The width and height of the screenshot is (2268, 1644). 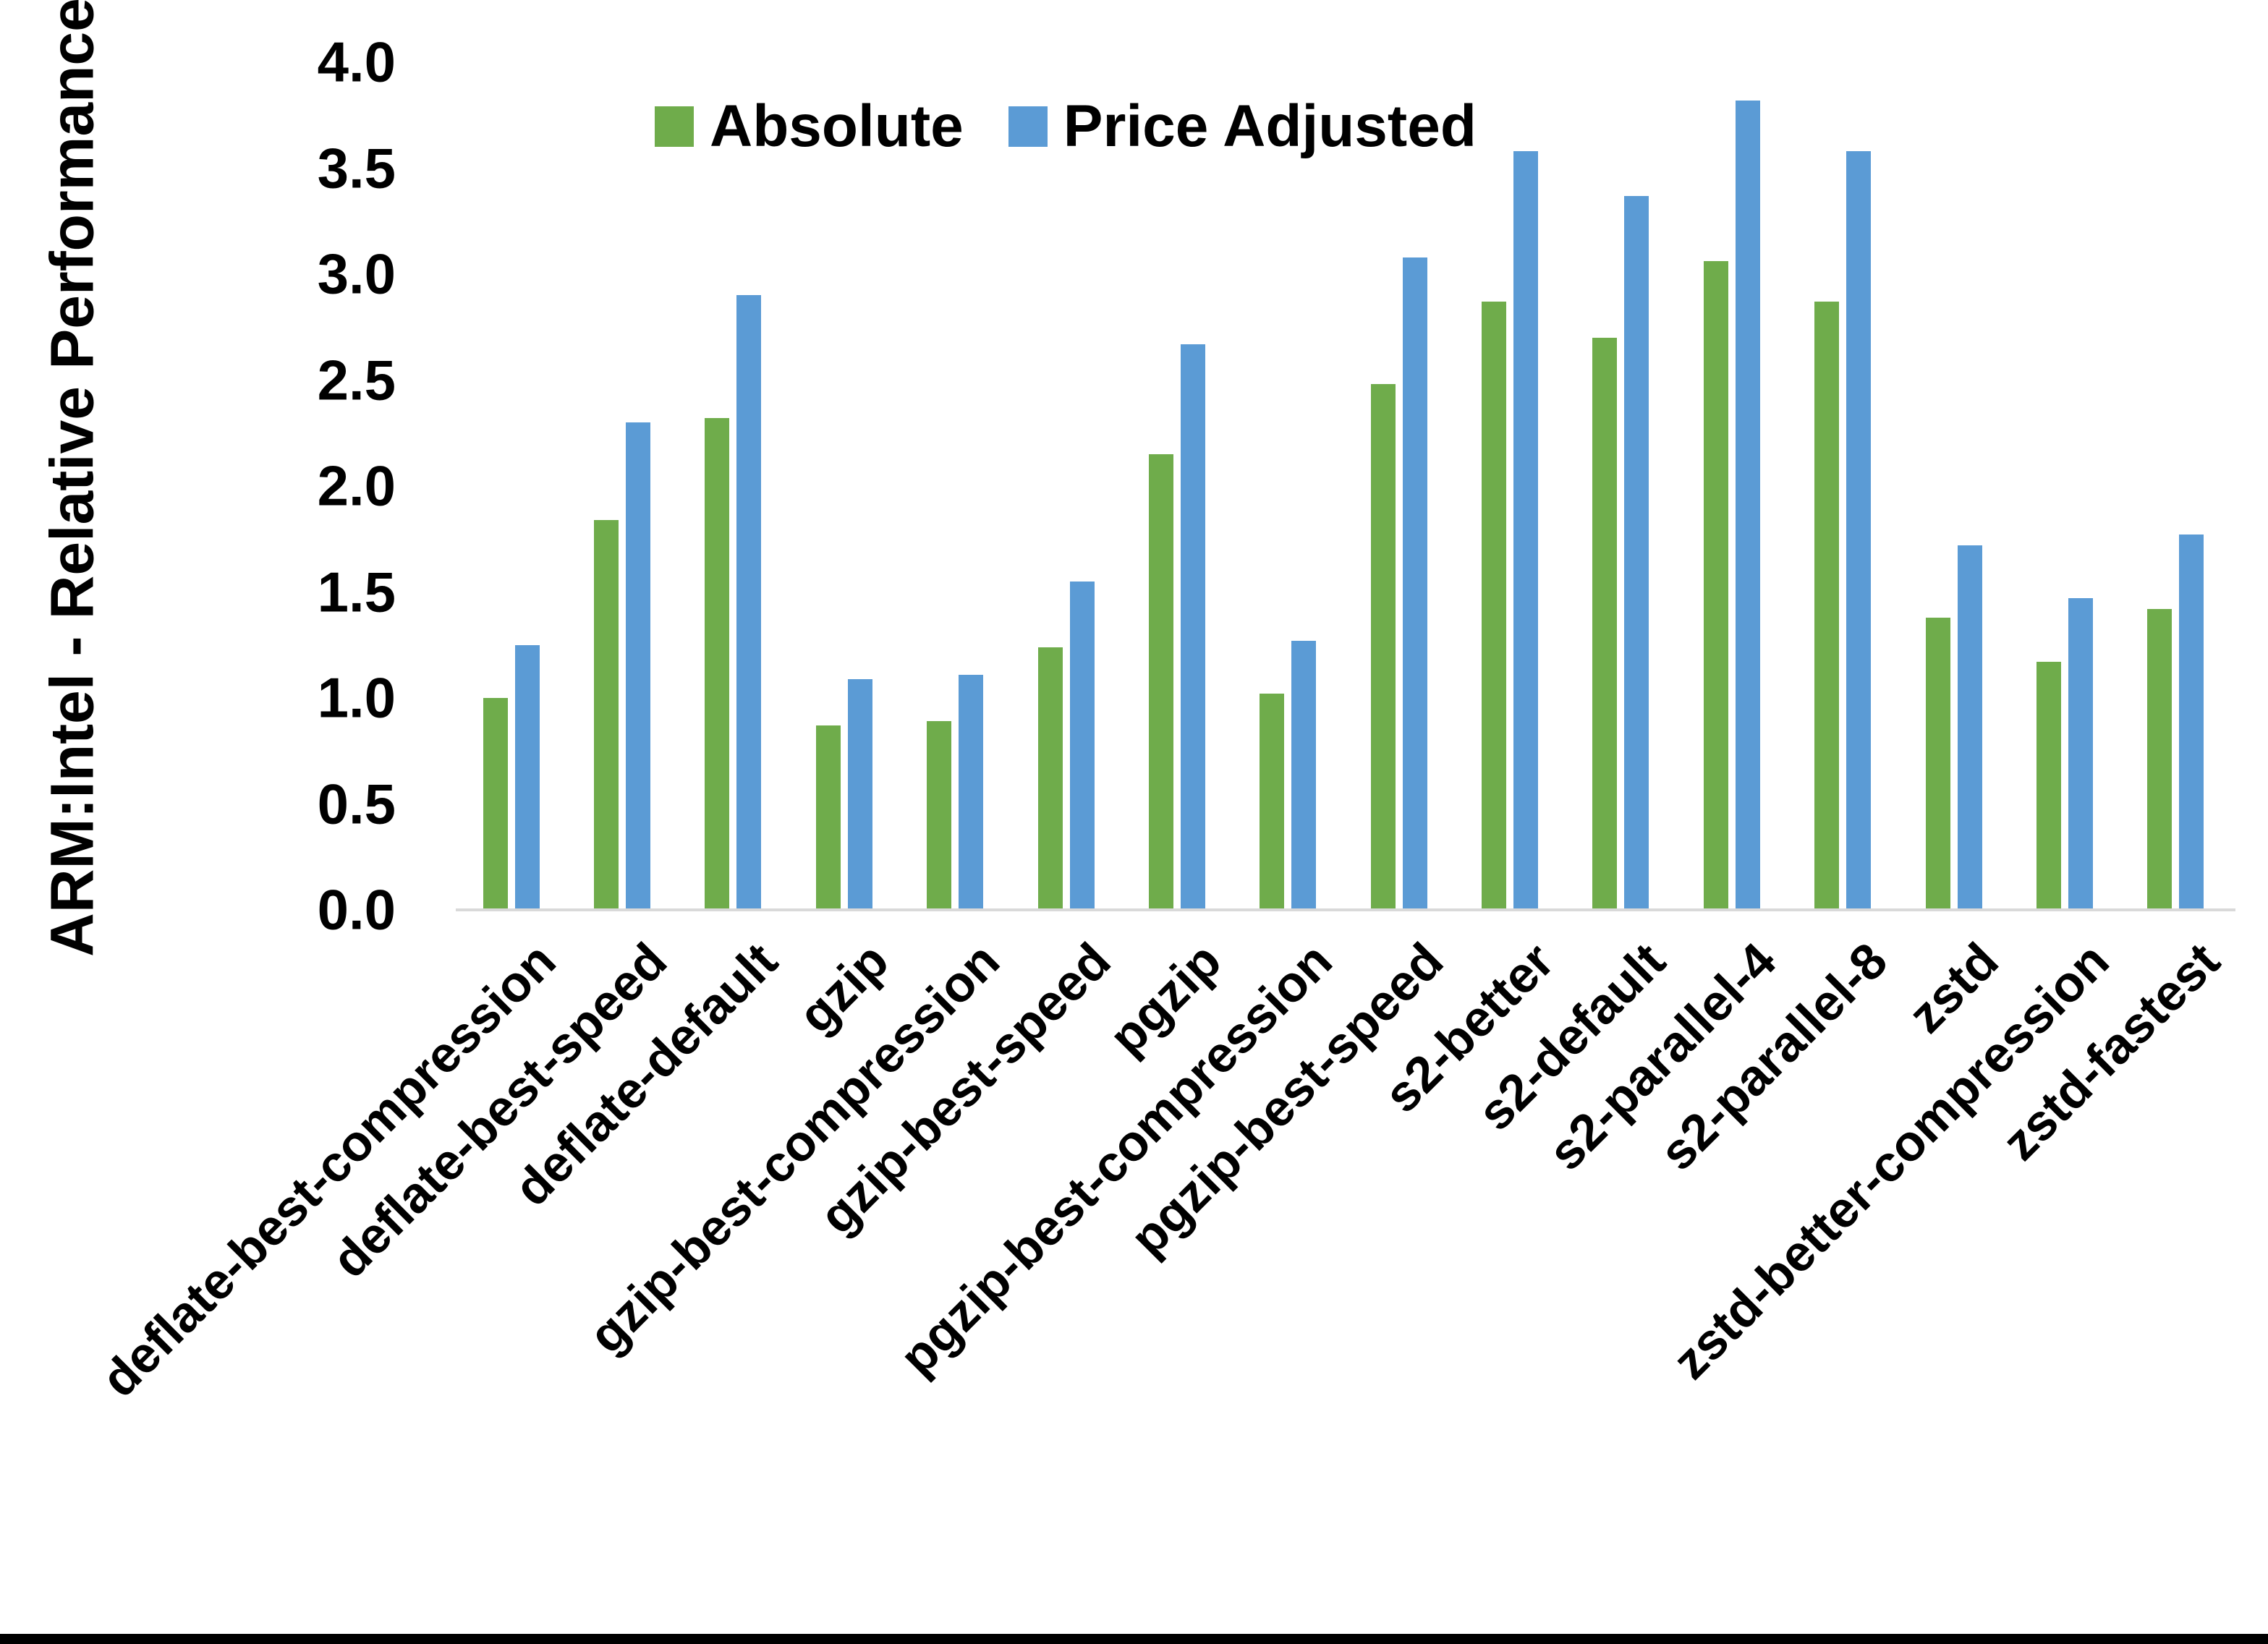 I want to click on legend-swatch-absolute, so click(x=674, y=126).